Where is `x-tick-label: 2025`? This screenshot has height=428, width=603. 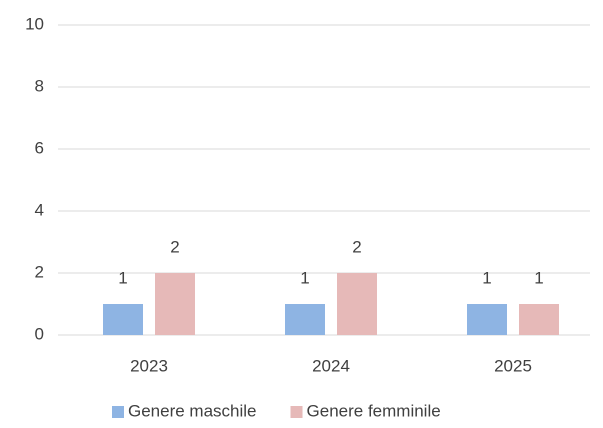
x-tick-label: 2025 is located at coordinates (513, 365).